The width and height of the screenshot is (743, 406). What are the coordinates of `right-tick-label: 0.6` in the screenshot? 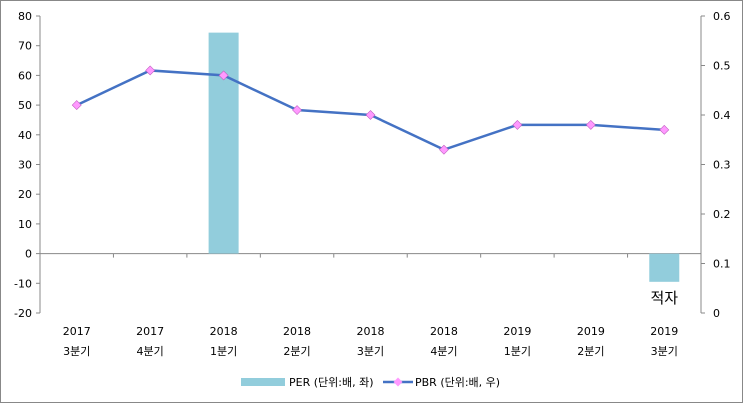 It's located at (722, 16).